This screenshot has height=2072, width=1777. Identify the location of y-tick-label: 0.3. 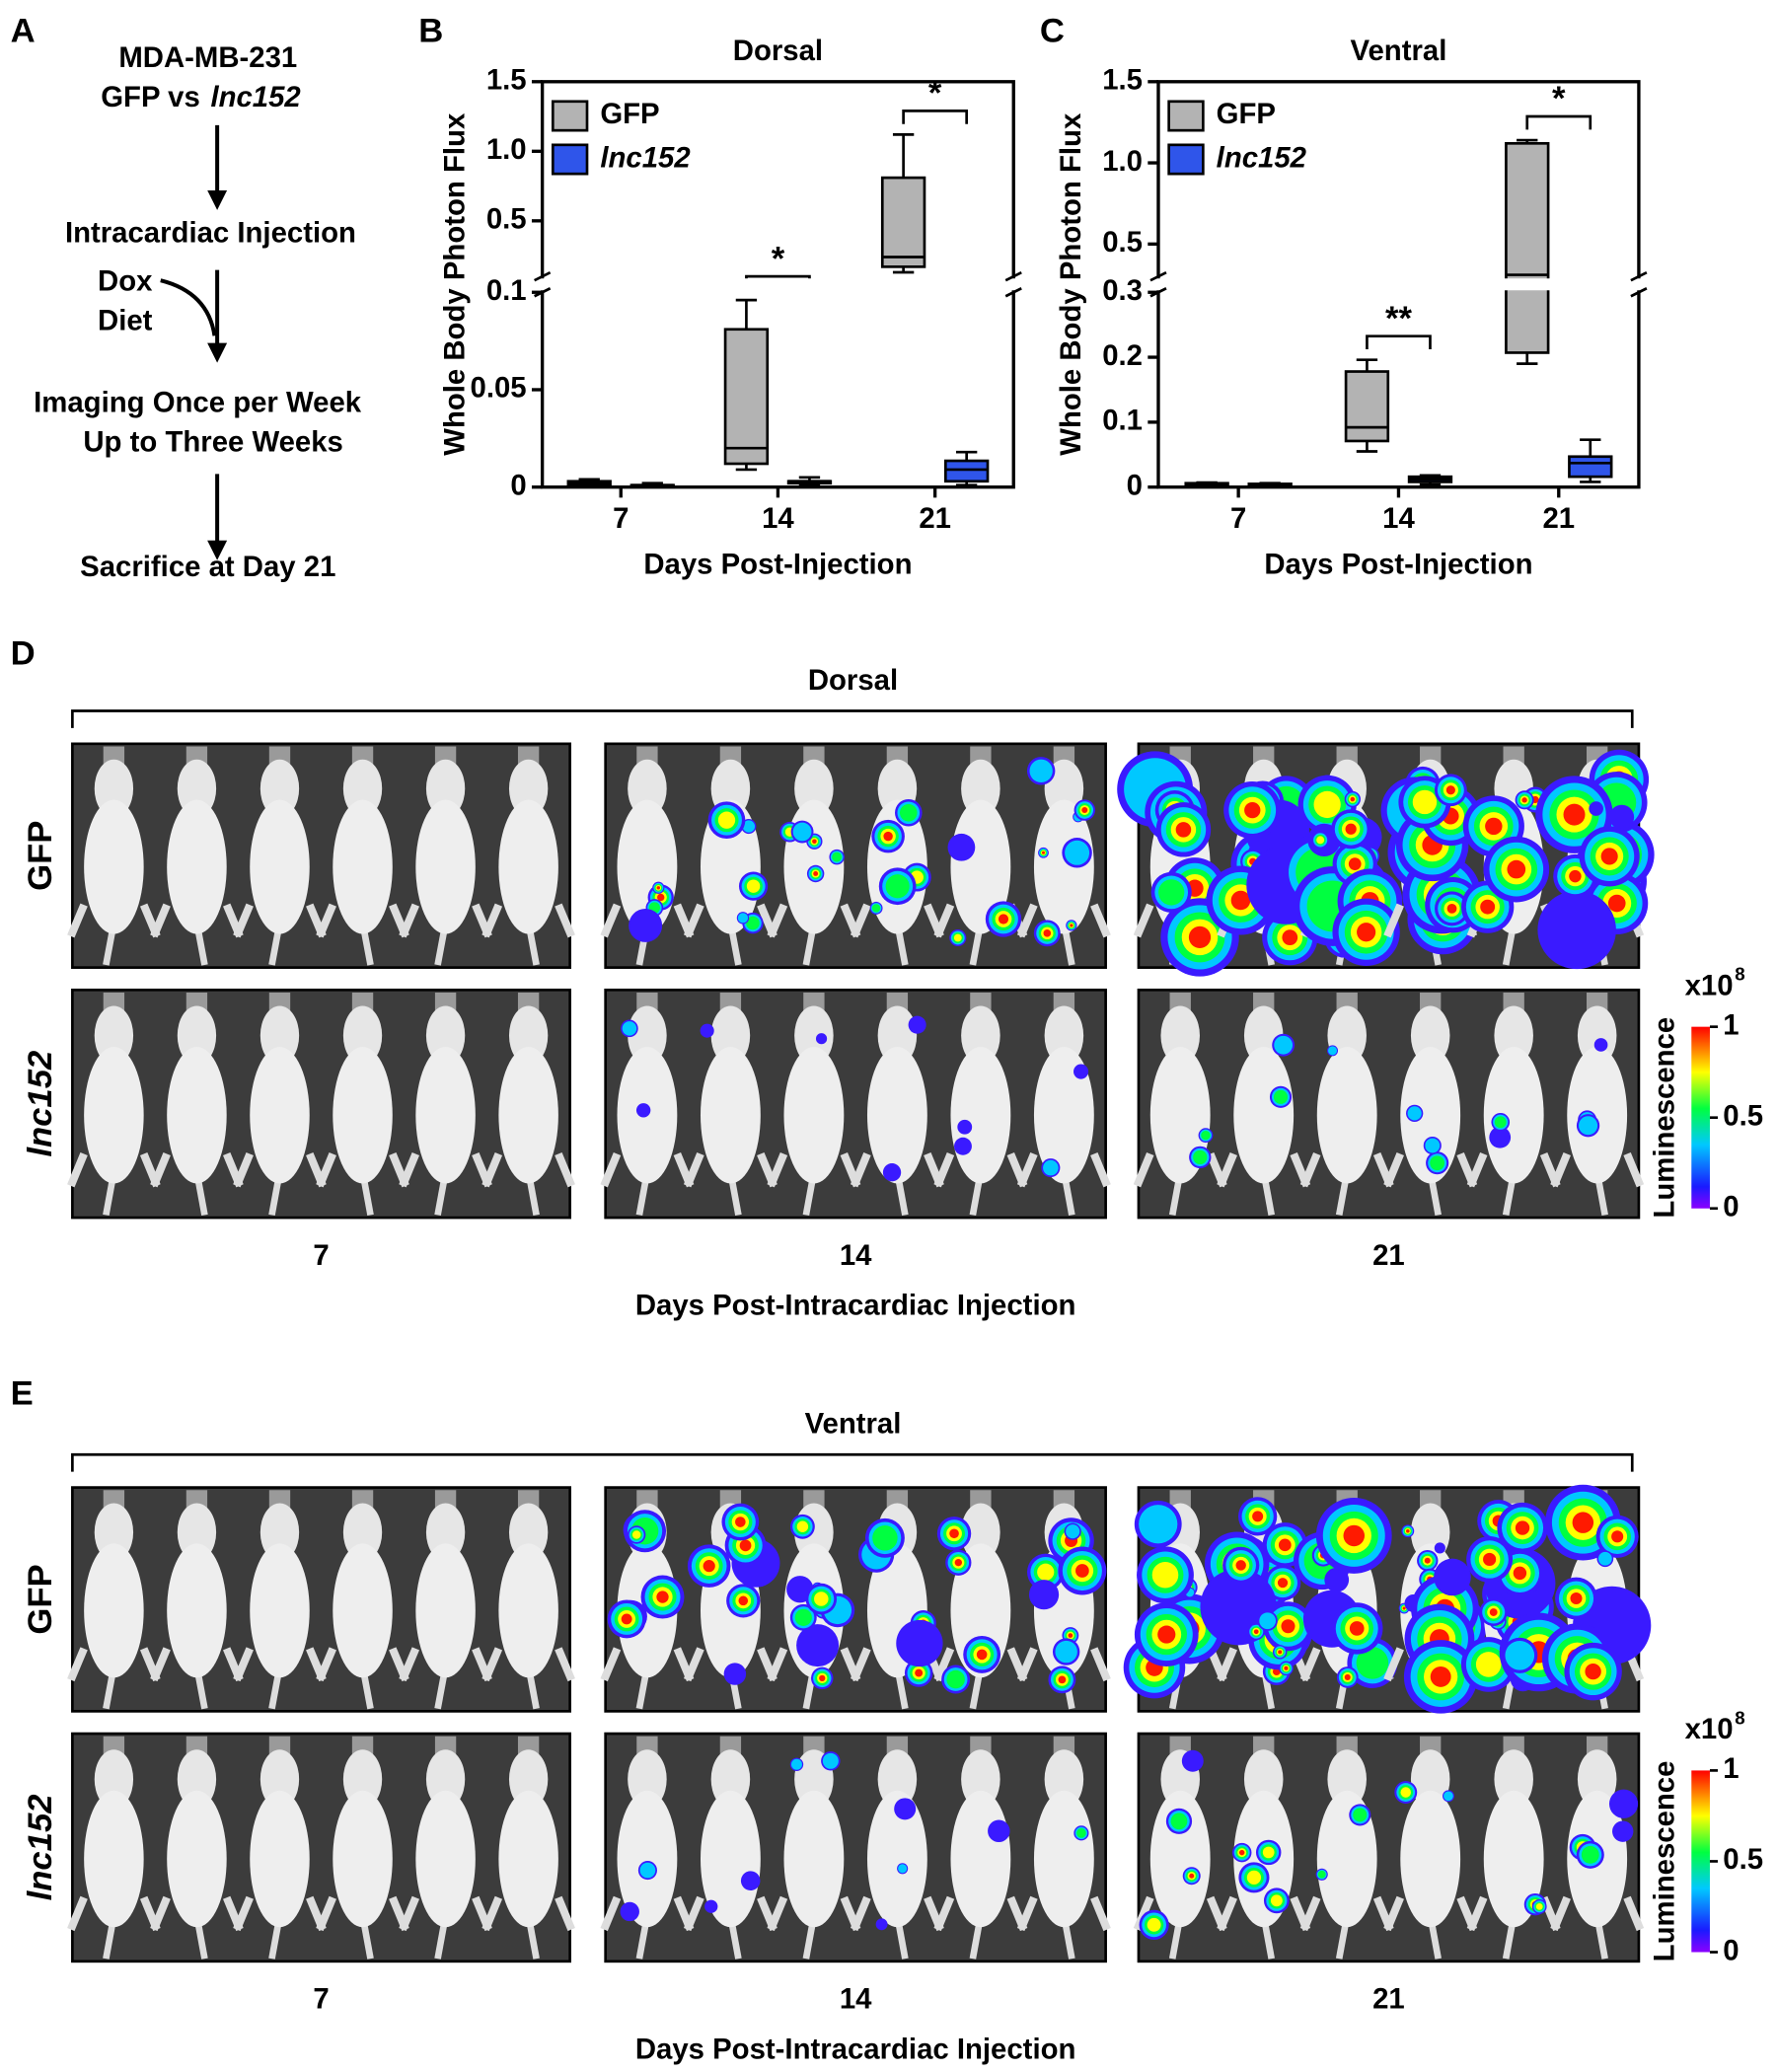
(1122, 290).